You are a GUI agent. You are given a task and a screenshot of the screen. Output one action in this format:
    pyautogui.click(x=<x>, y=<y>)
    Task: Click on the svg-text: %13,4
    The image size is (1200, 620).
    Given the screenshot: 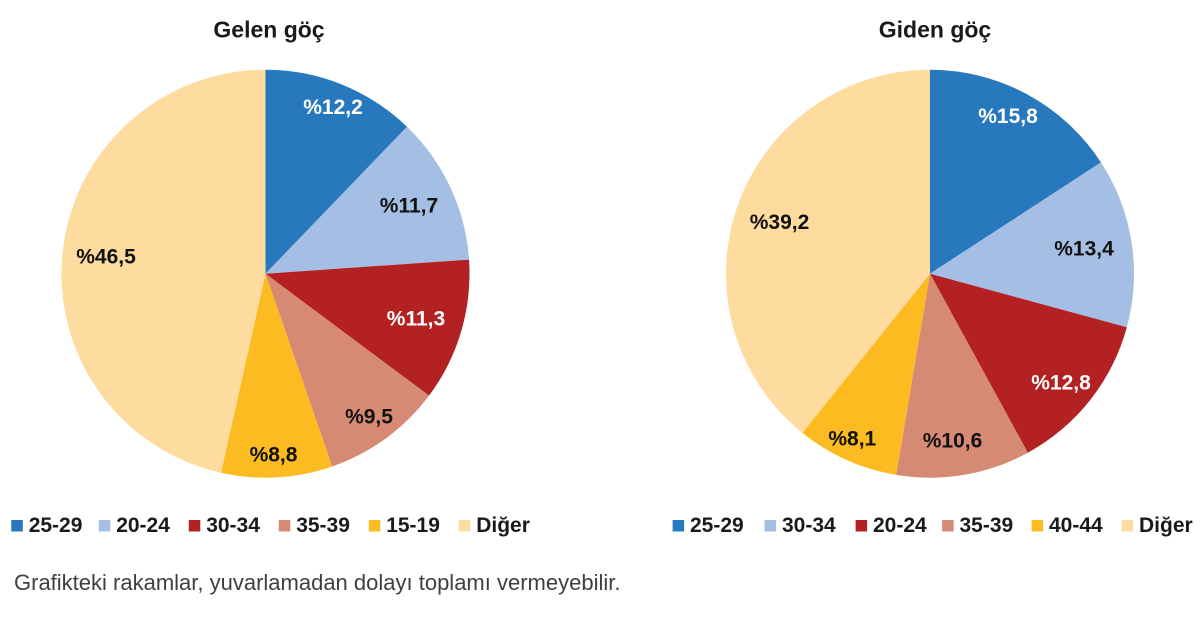 What is the action you would take?
    pyautogui.click(x=1084, y=249)
    